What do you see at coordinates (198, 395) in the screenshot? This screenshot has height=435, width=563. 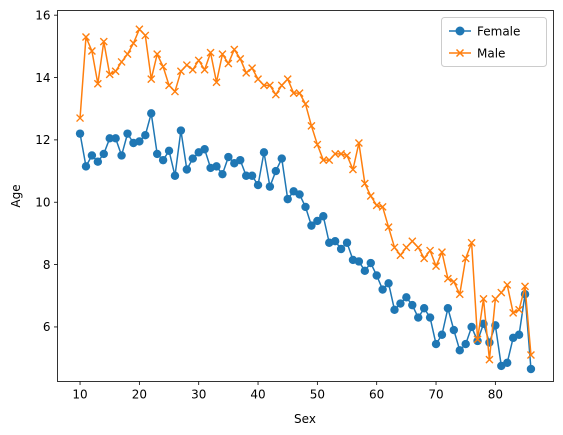 I see `x-tick-label: 30` at bounding box center [198, 395].